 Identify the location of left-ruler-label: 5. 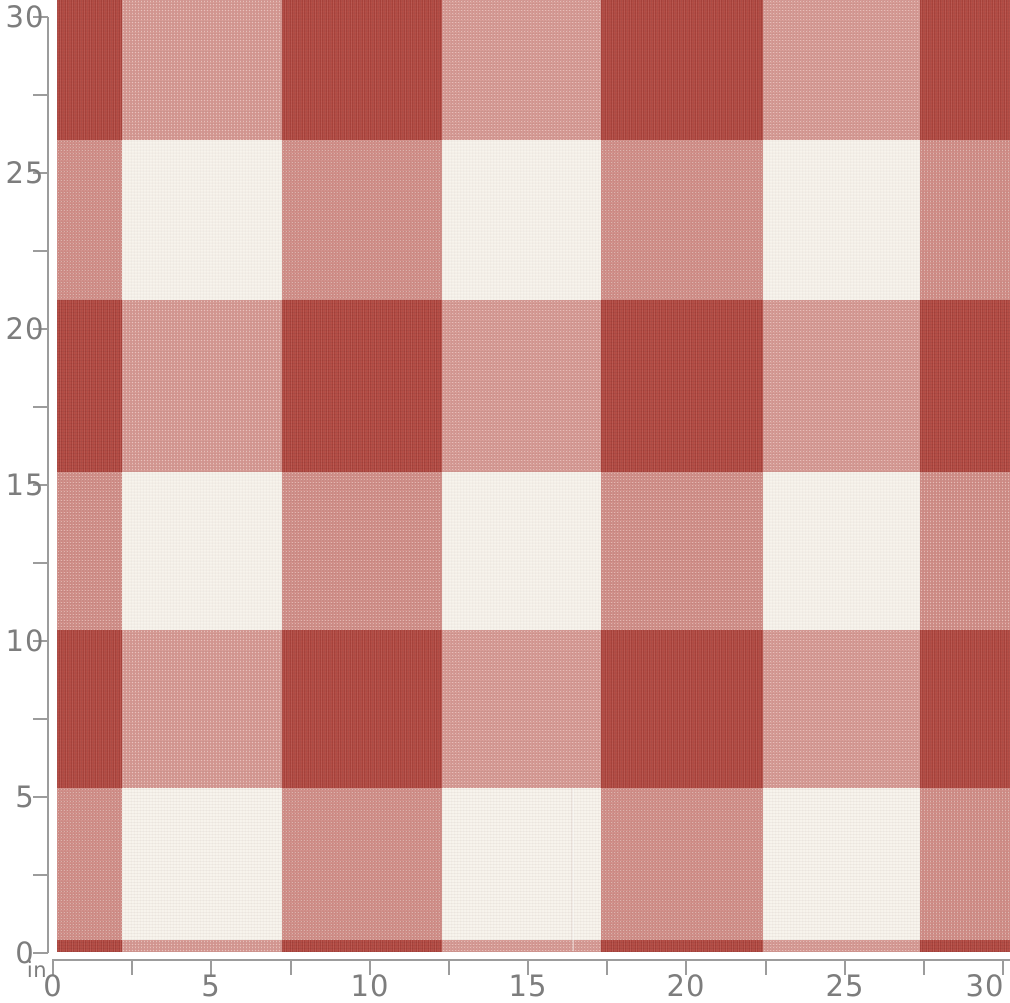
(25, 797).